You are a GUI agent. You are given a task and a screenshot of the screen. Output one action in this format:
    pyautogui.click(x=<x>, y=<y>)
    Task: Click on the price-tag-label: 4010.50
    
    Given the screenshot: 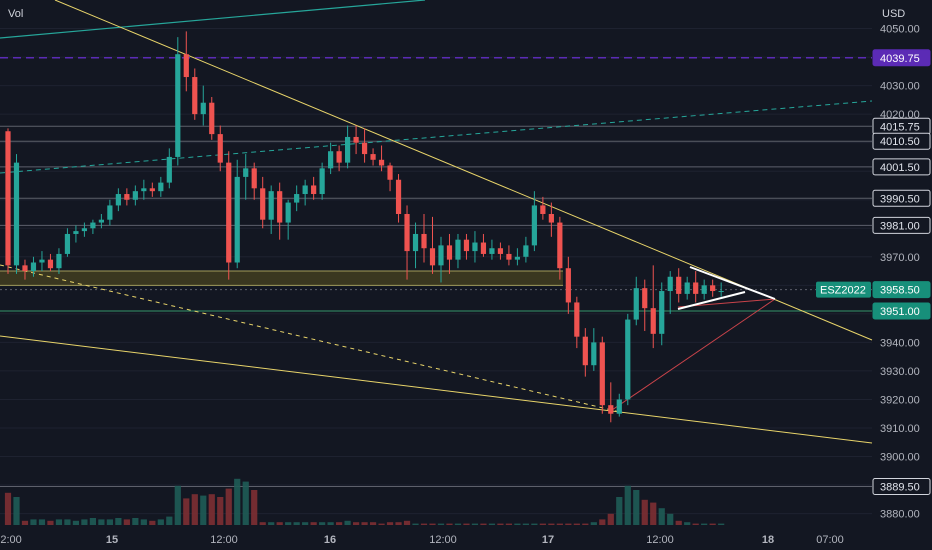 What is the action you would take?
    pyautogui.click(x=900, y=142)
    